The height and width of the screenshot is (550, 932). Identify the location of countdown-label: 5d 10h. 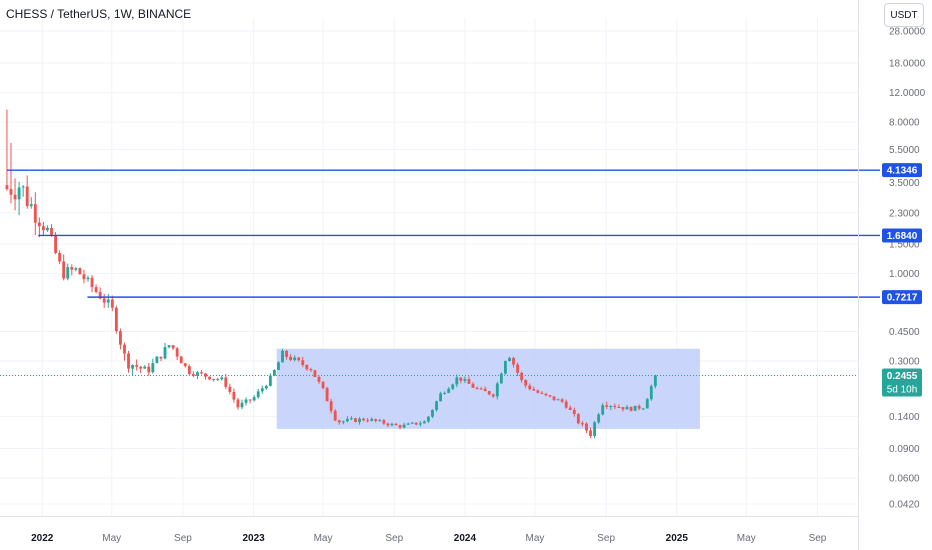
(902, 390).